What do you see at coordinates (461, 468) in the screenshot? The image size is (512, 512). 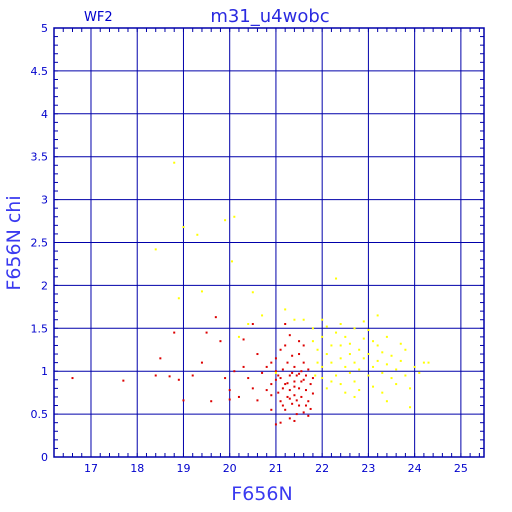 I see `x-tick-label: 25` at bounding box center [461, 468].